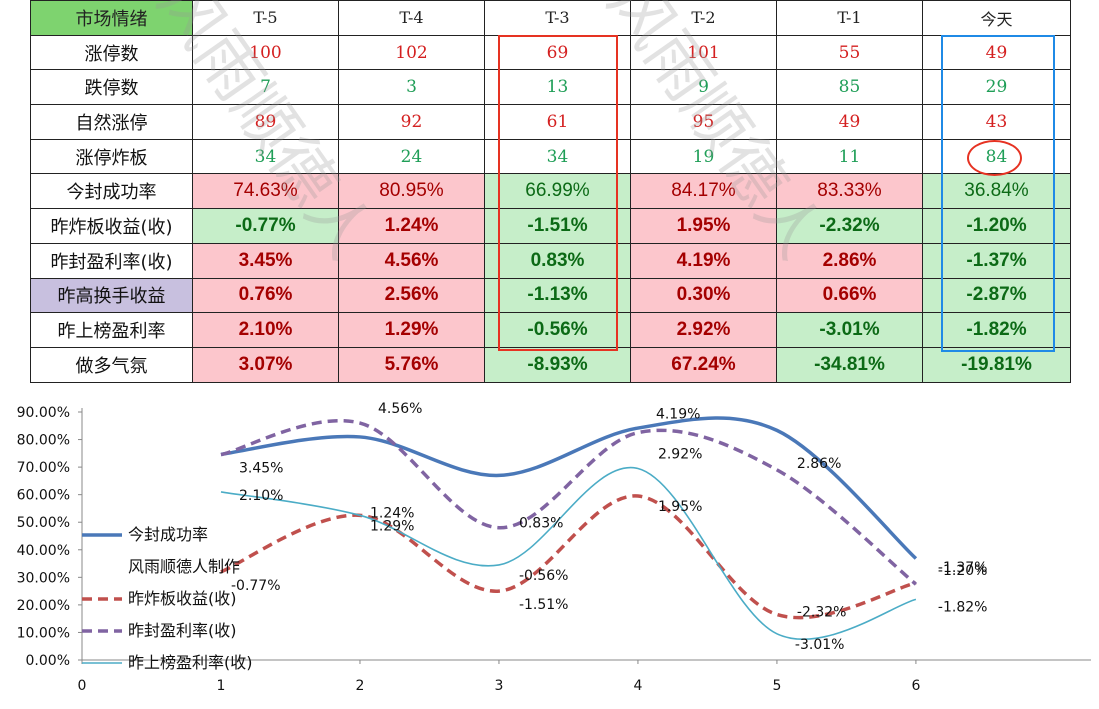 The width and height of the screenshot is (1099, 709). What do you see at coordinates (557, 87) in the screenshot?
I see `table-cell: 13` at bounding box center [557, 87].